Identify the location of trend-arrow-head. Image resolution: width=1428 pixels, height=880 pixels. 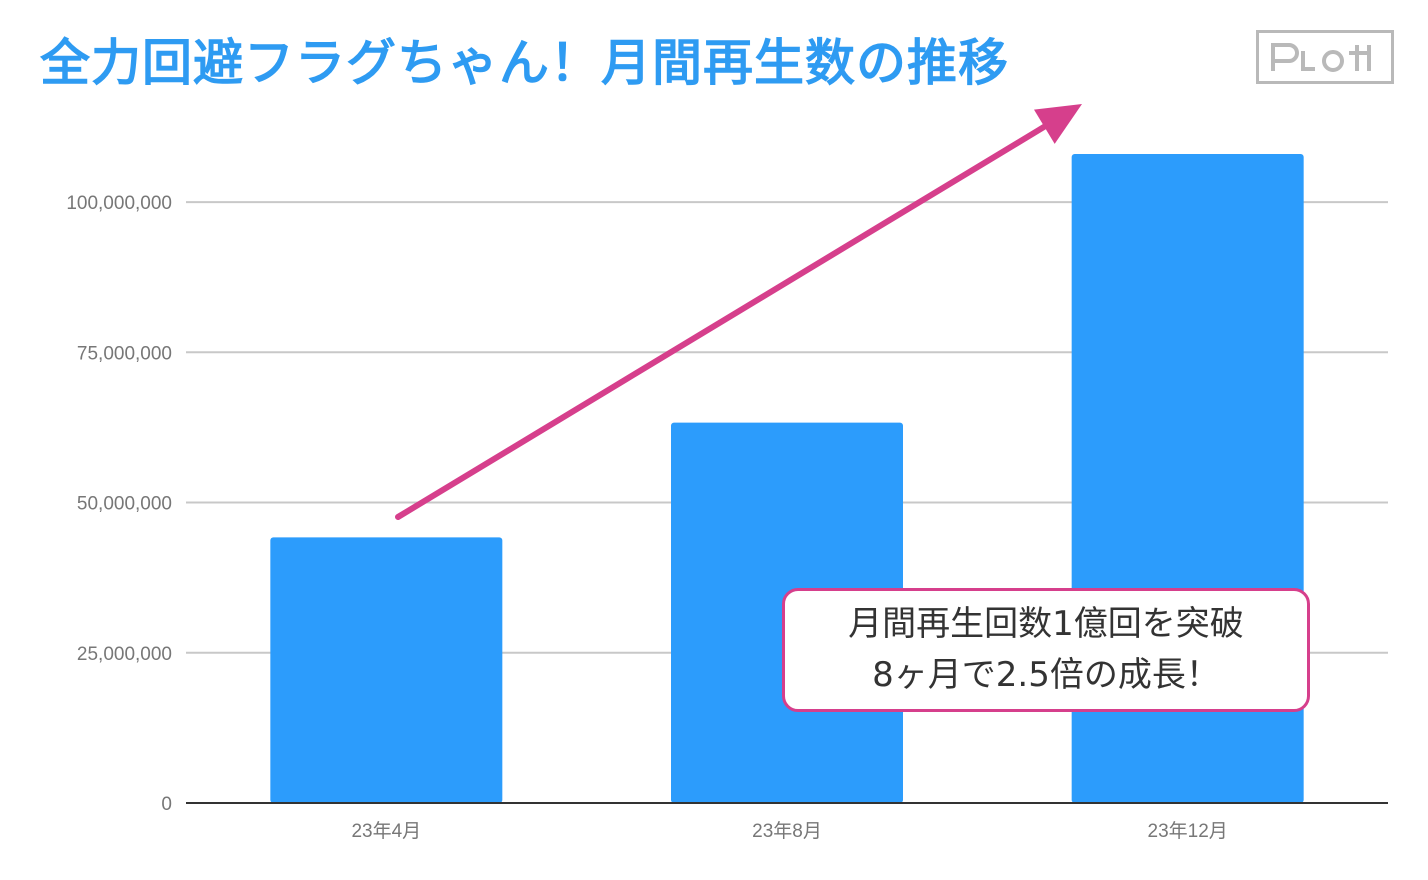
(1057, 124).